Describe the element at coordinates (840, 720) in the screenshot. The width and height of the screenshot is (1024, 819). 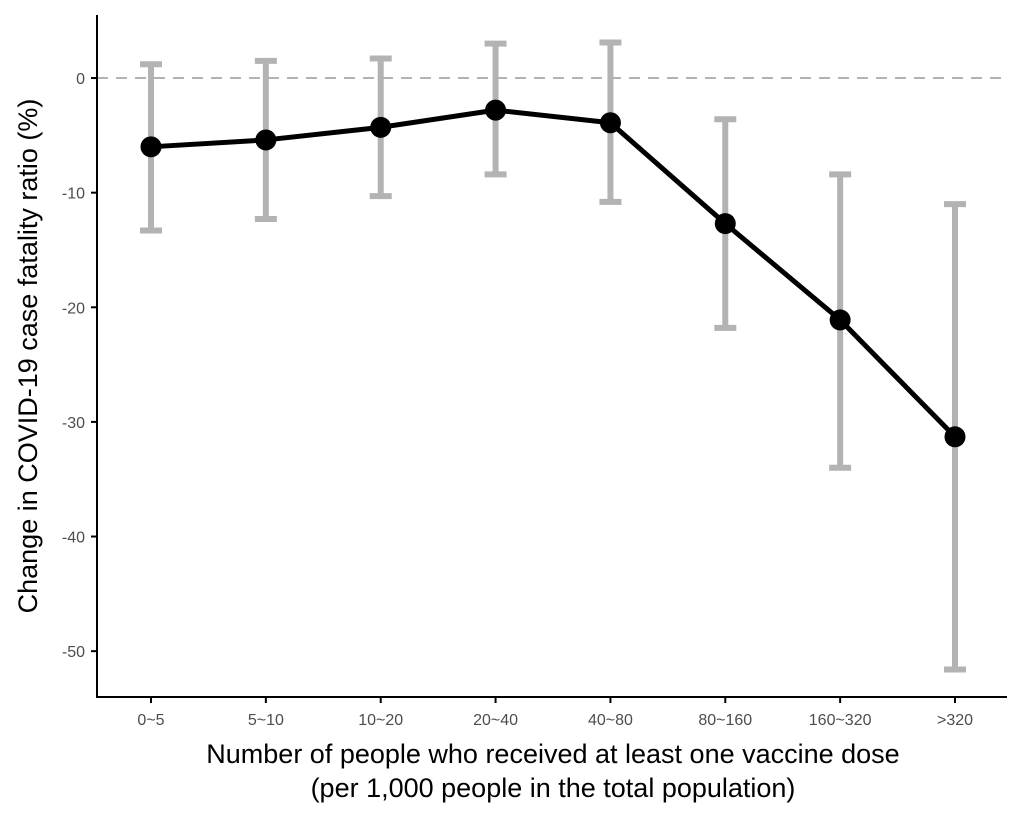
I see `x-tick-label: 160~320` at that location.